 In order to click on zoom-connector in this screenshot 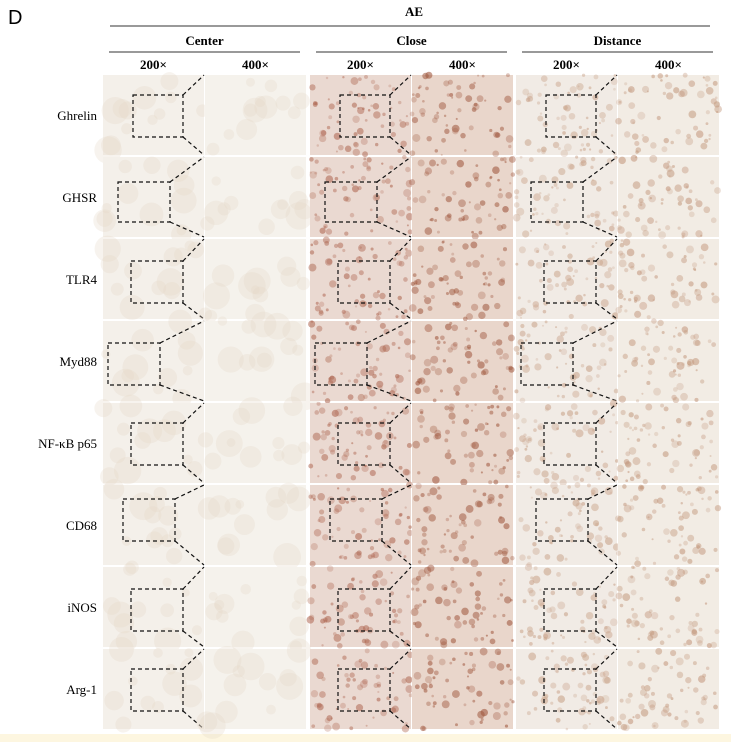, I will do `click(193, 474)`.